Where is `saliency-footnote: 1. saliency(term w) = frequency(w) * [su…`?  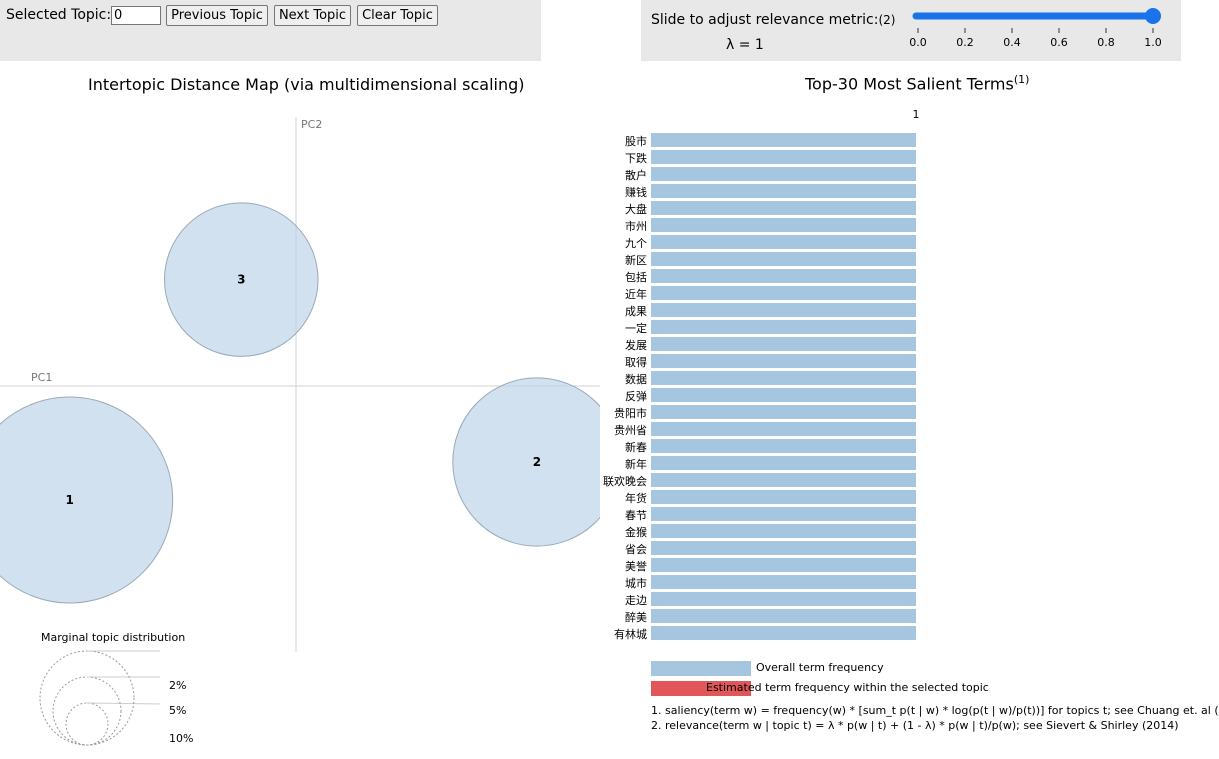 saliency-footnote: 1. saliency(term w) = frequency(w) * [su… is located at coordinates (935, 710).